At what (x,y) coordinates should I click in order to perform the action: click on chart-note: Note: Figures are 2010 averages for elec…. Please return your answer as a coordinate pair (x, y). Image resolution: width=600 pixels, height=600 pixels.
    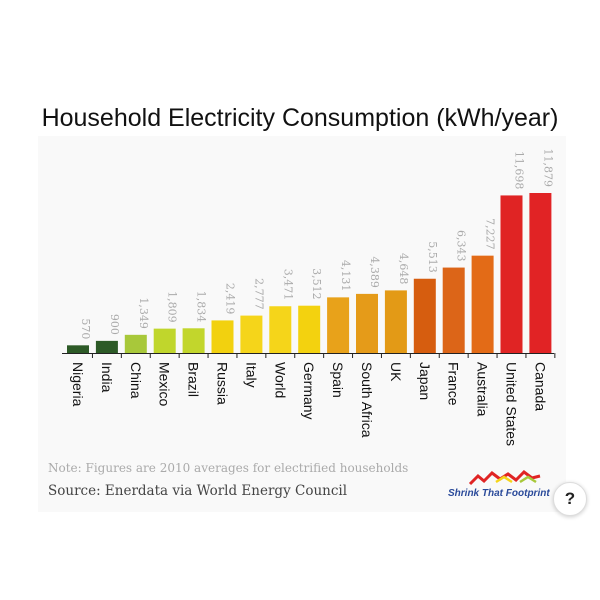
    Looking at the image, I should click on (228, 468).